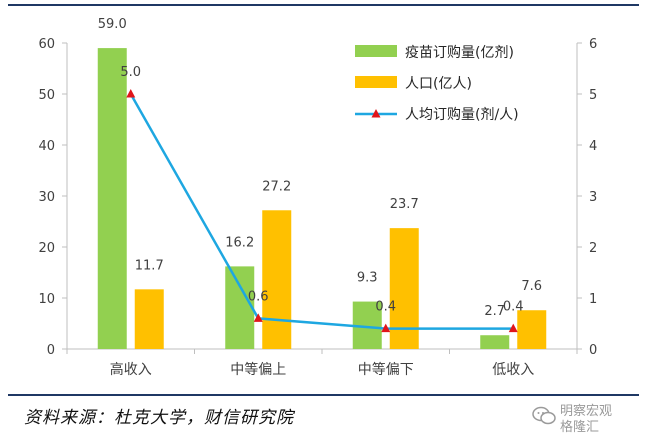 This screenshot has height=436, width=647. What do you see at coordinates (239, 242) in the screenshot?
I see `bar-data-label: 16.2` at bounding box center [239, 242].